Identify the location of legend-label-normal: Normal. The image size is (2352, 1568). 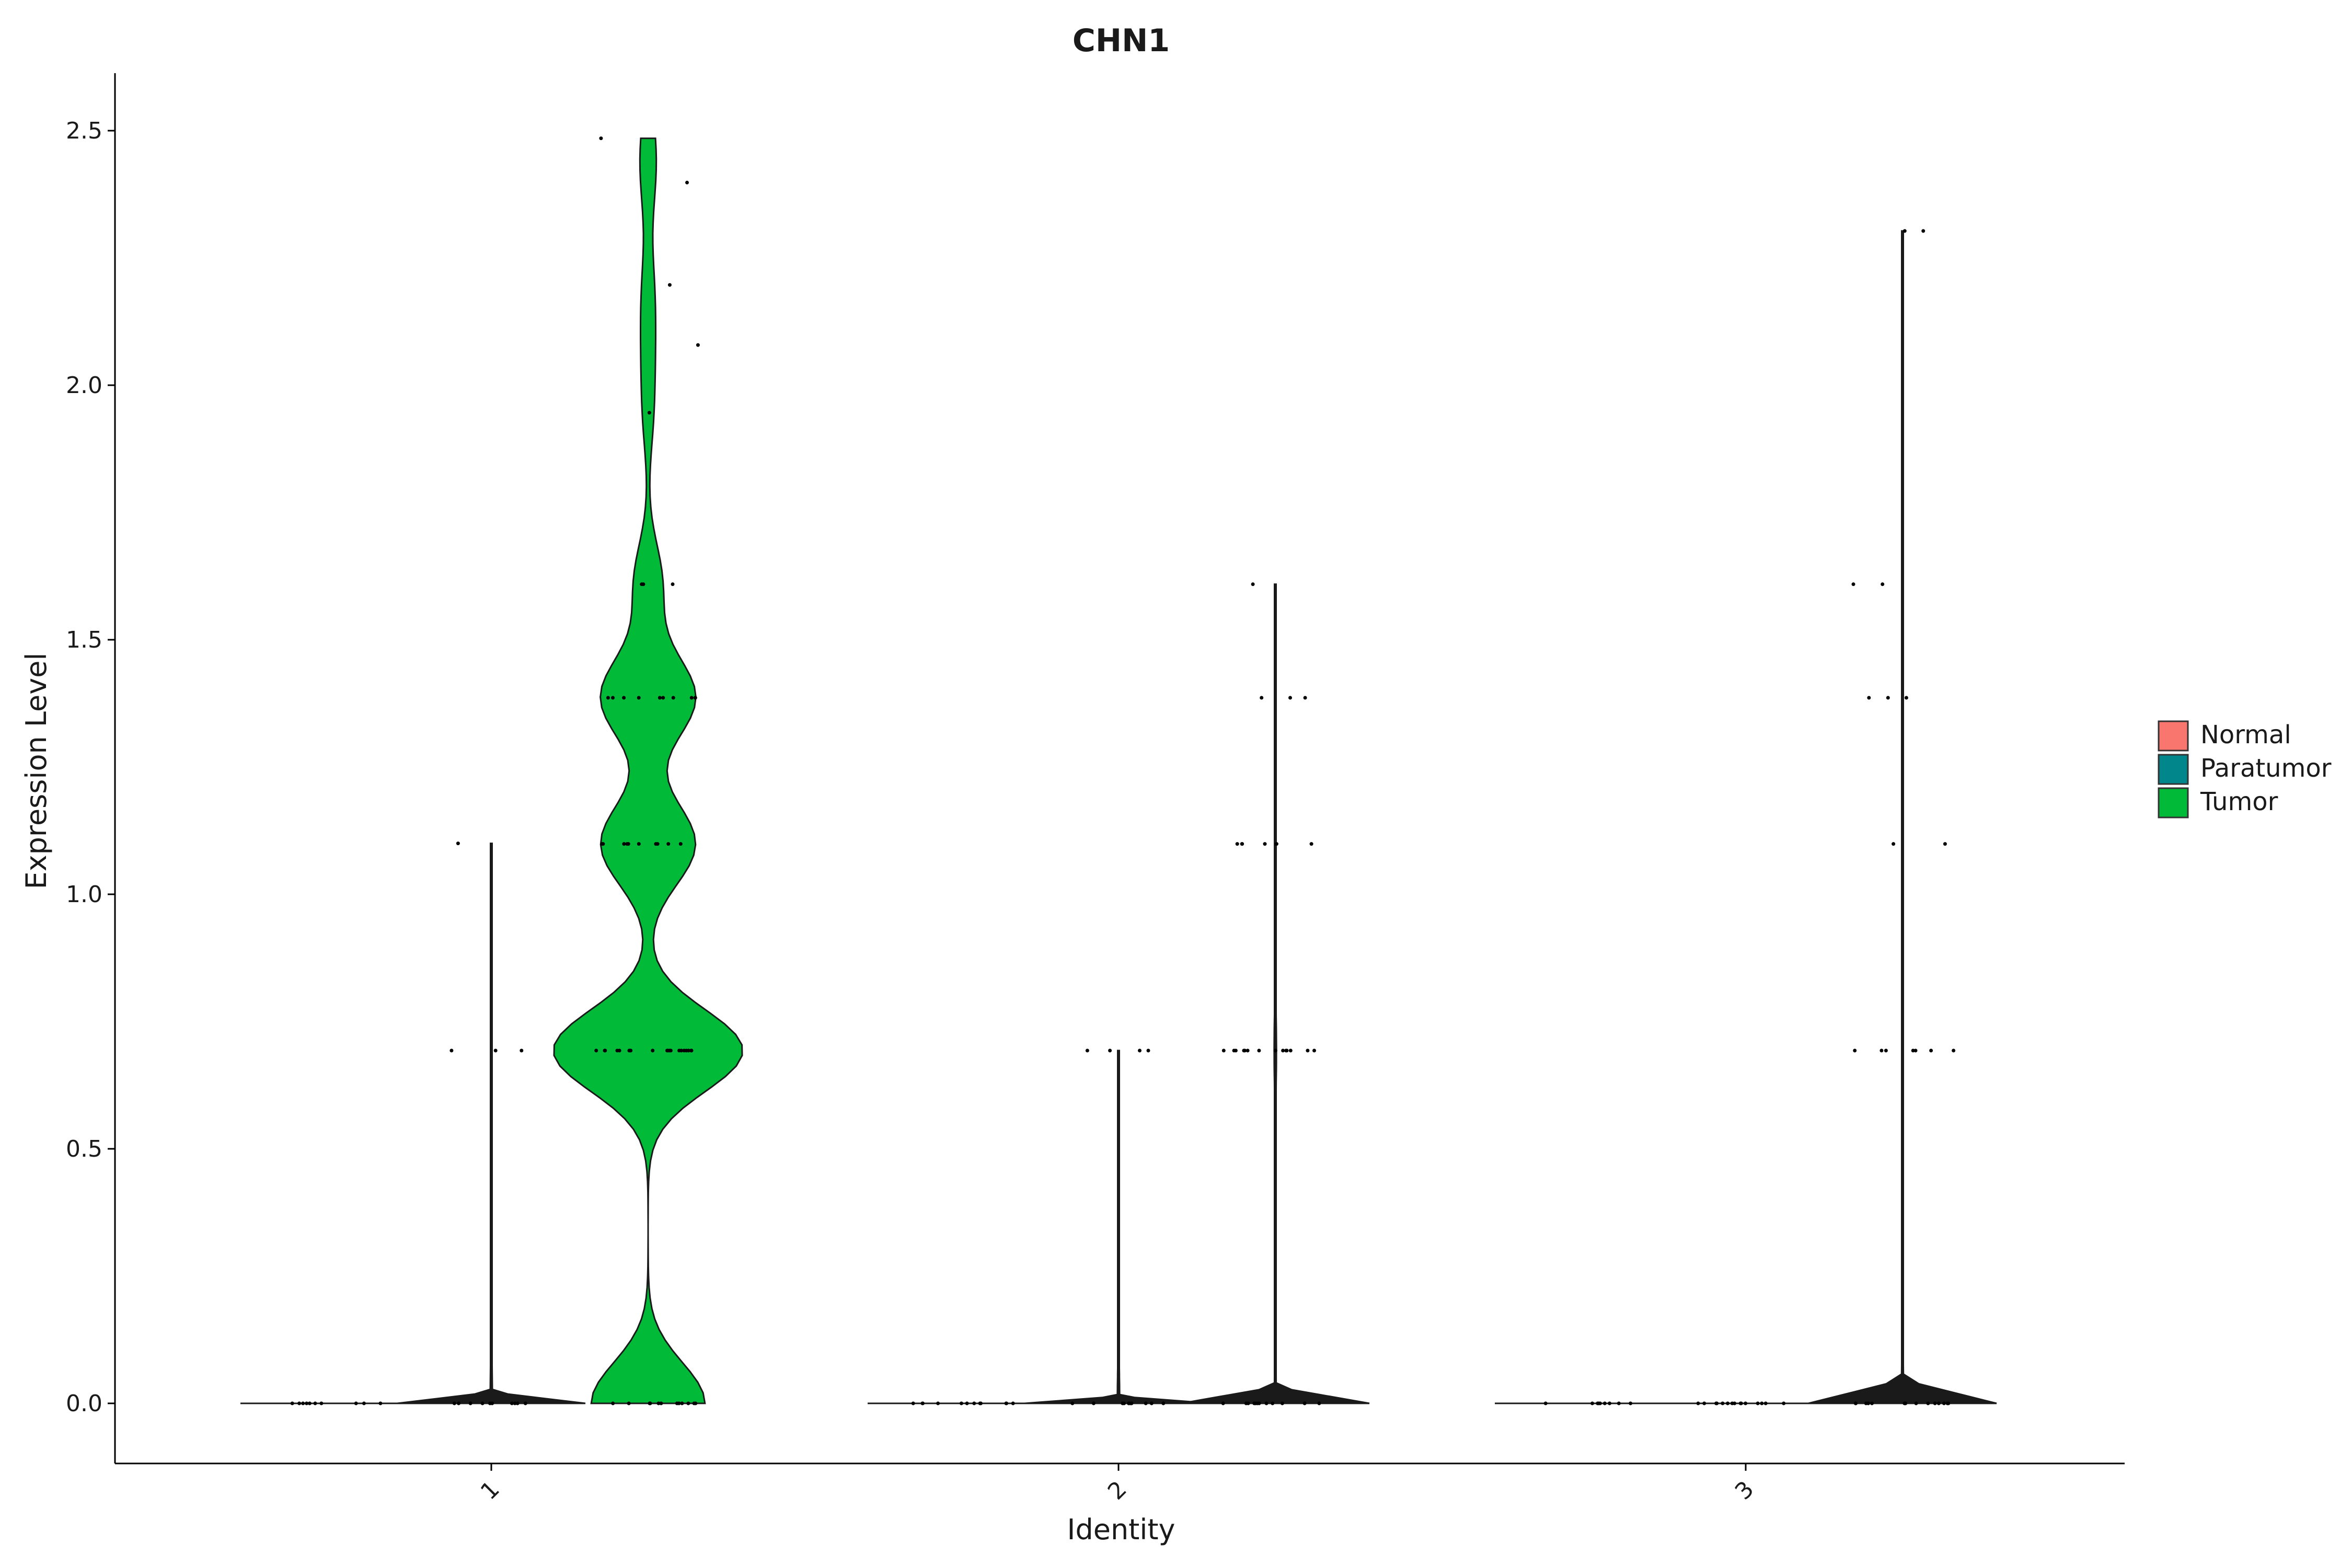
(2245, 735).